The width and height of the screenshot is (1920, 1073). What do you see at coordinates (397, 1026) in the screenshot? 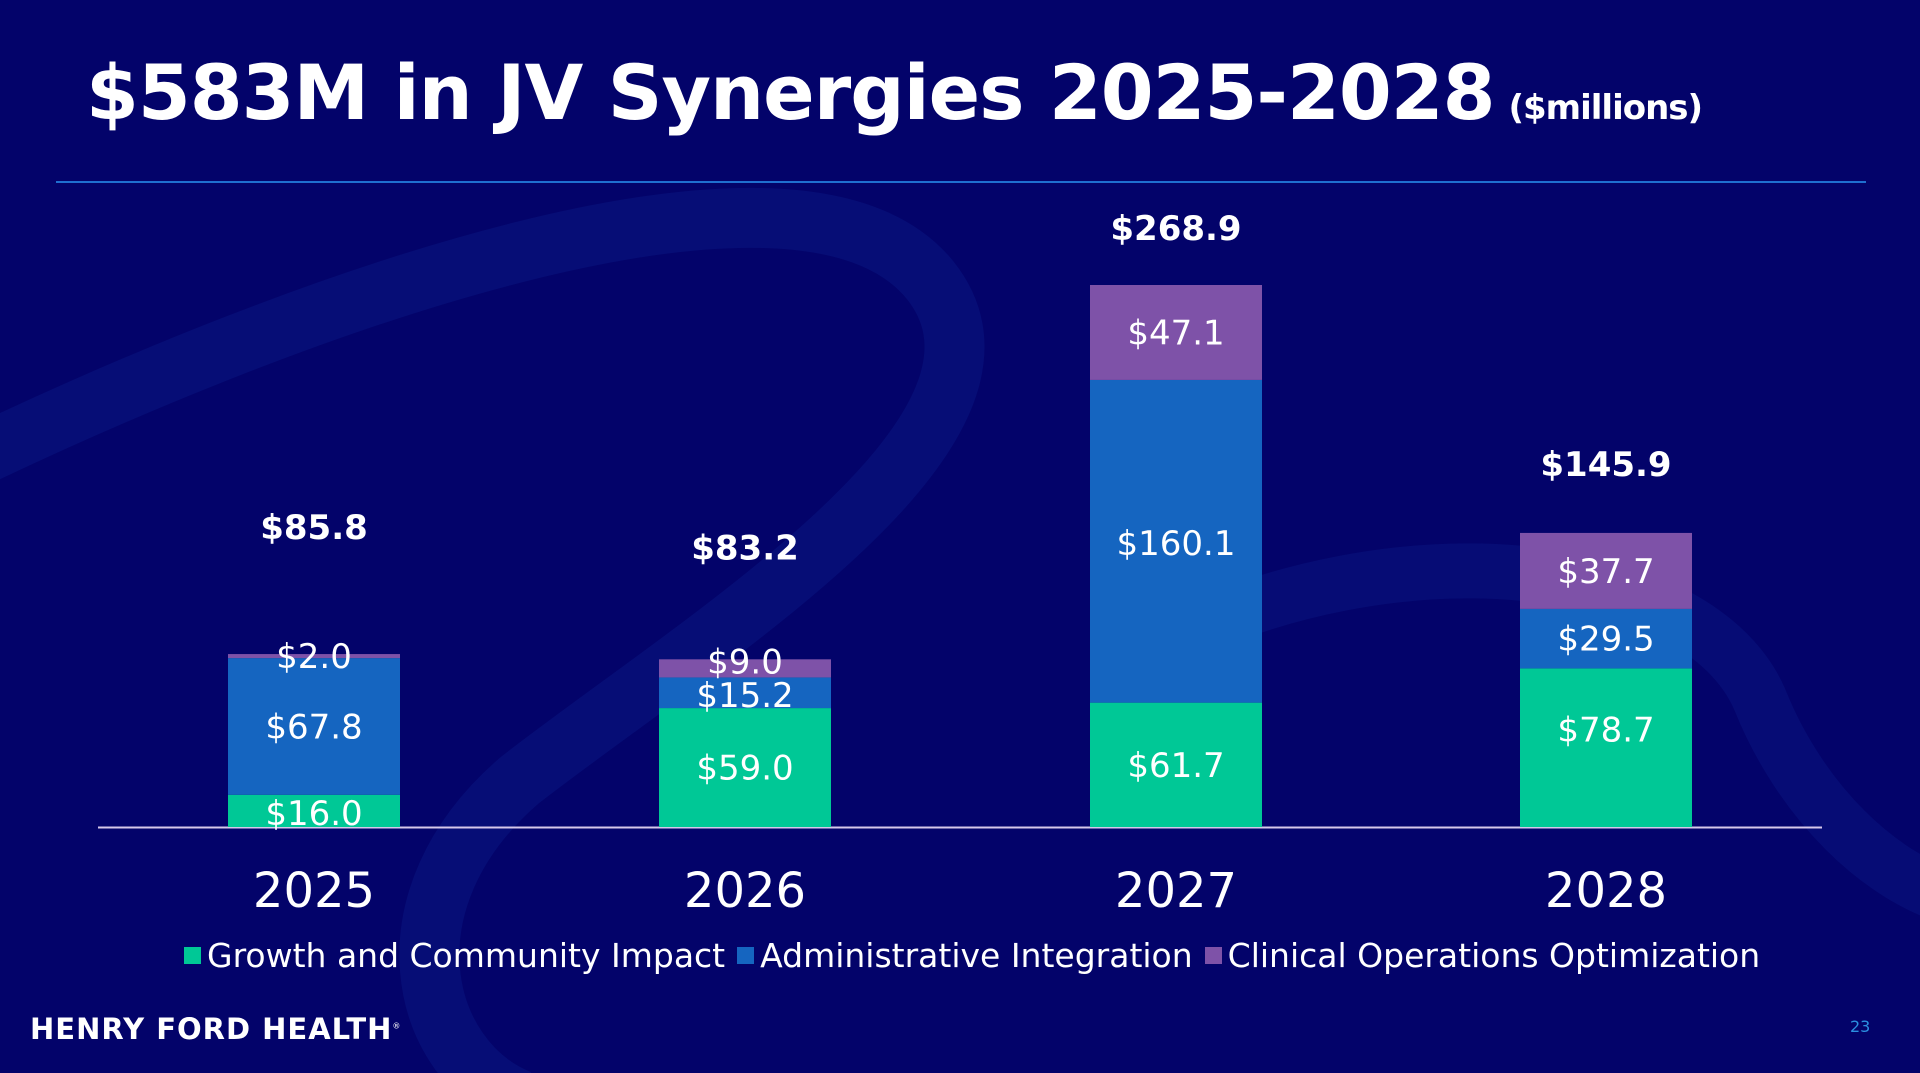
I see `registered-mark: ®` at bounding box center [397, 1026].